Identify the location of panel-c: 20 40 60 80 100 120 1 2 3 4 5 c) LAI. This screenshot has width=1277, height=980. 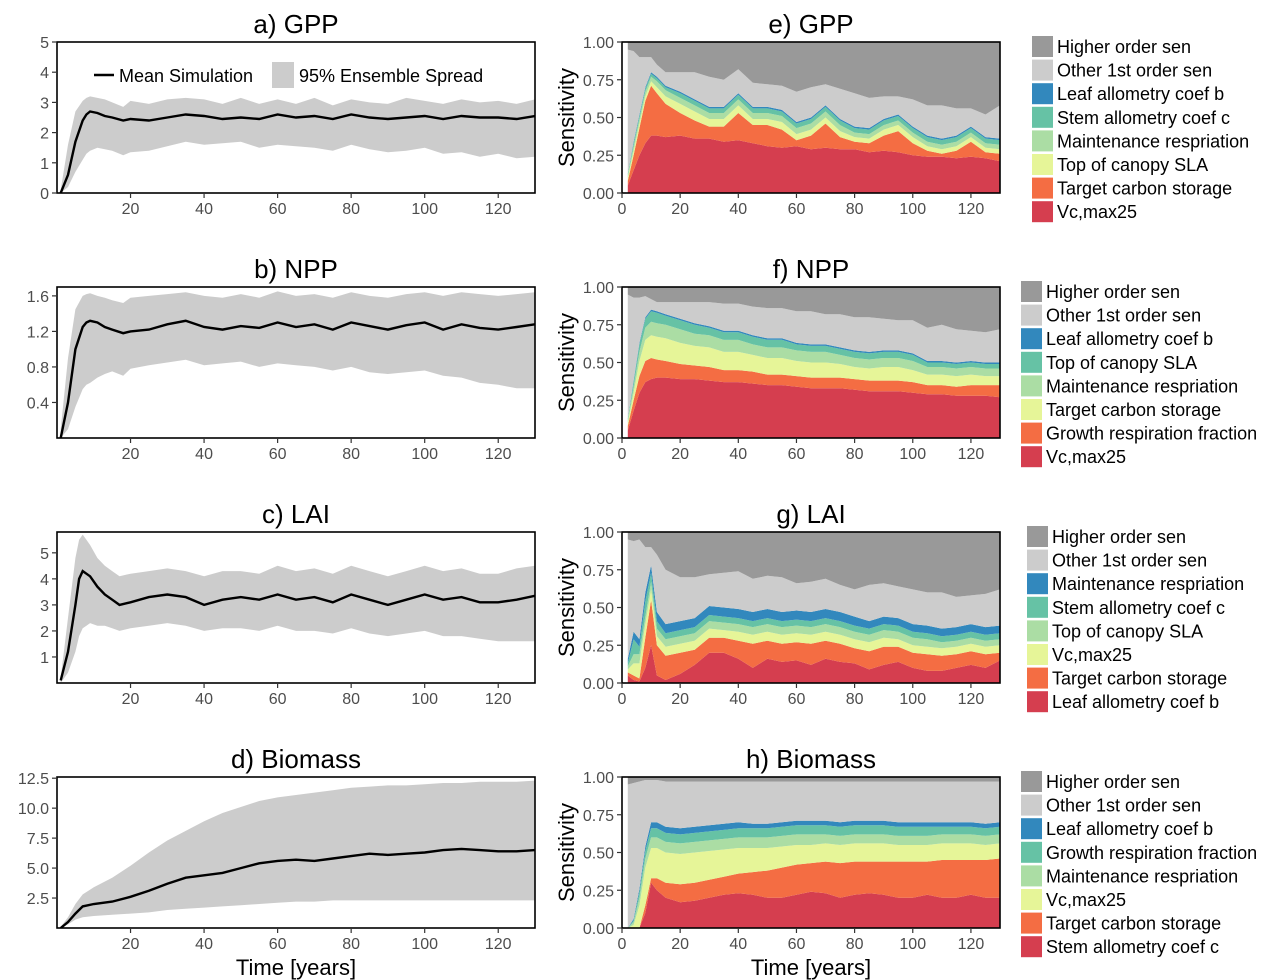
(288, 603).